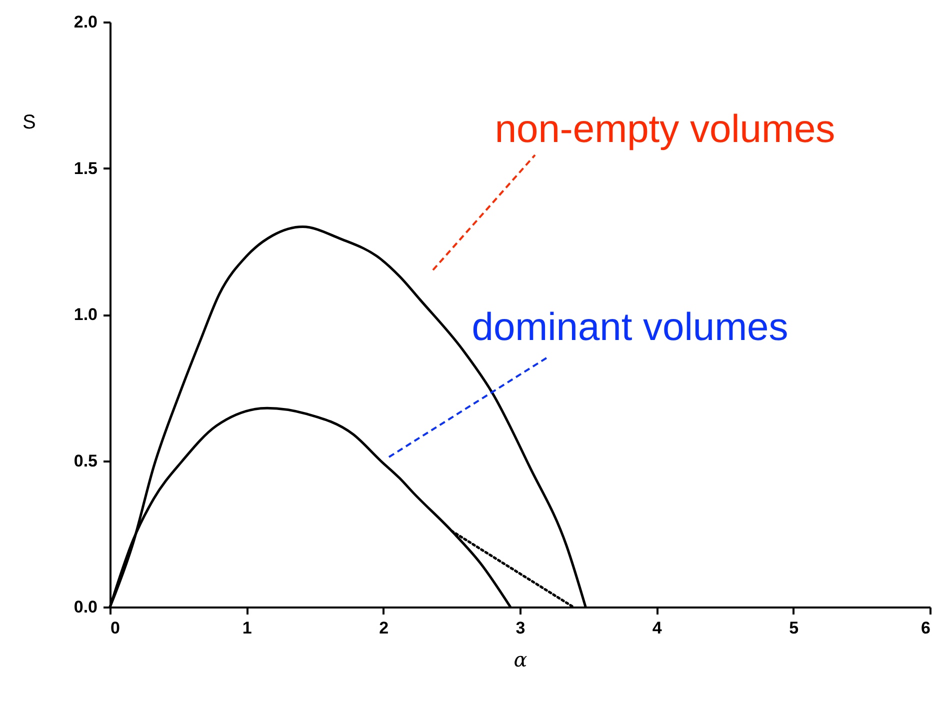 The height and width of the screenshot is (702, 938). Describe the element at coordinates (521, 628) in the screenshot. I see `x-tick-label: 3` at that location.